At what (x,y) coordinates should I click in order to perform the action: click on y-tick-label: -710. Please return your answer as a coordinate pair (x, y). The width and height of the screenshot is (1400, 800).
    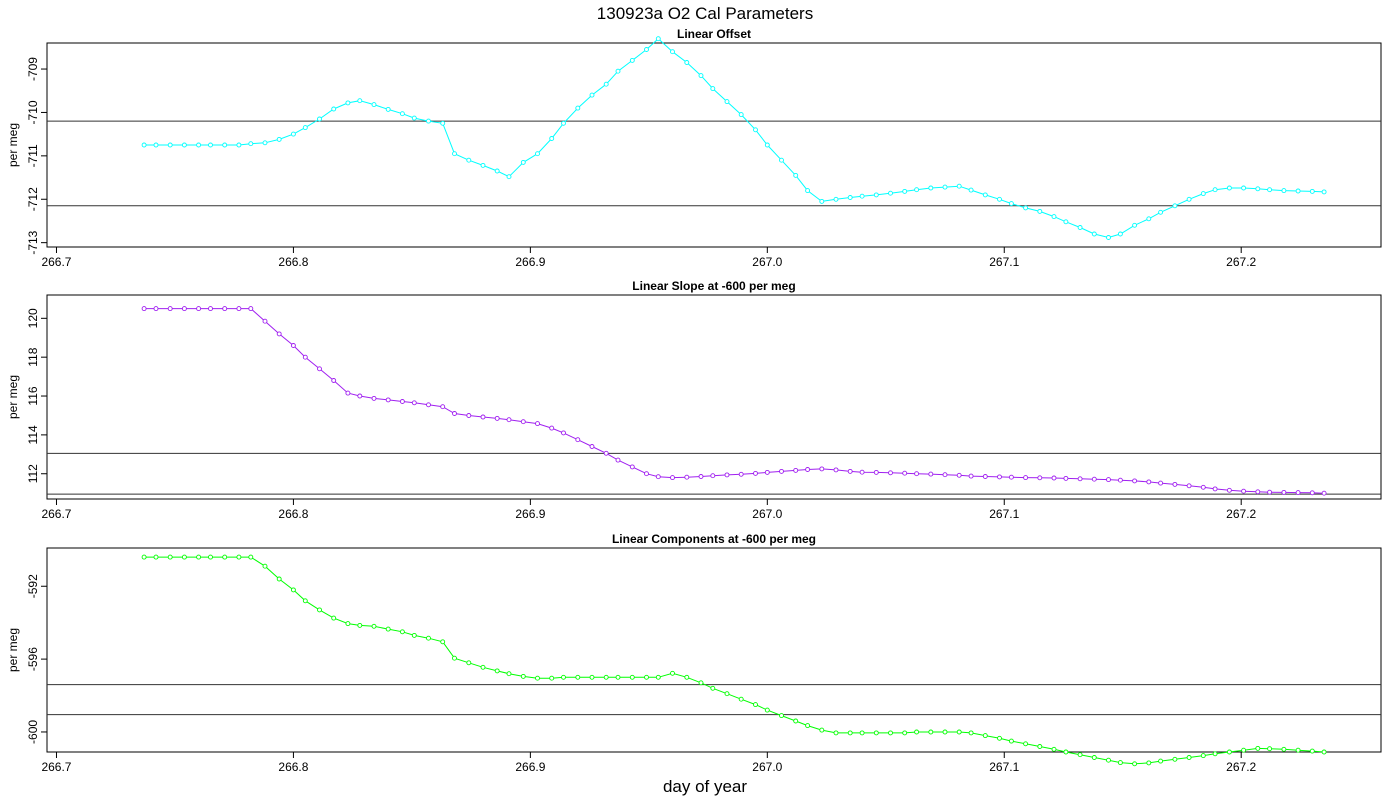
    Looking at the image, I should click on (33, 112).